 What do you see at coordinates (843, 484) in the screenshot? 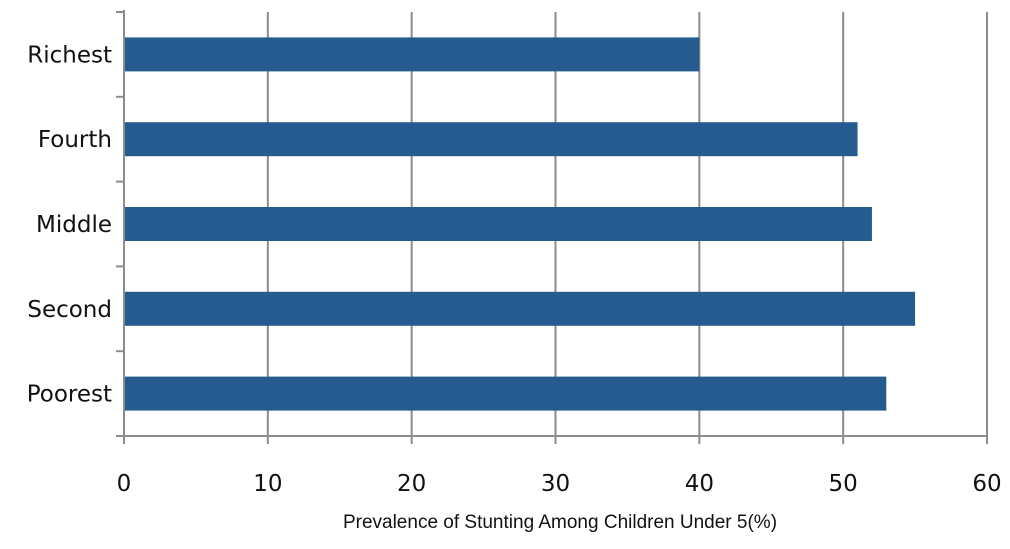
I see `x-tick-label-50: 50` at bounding box center [843, 484].